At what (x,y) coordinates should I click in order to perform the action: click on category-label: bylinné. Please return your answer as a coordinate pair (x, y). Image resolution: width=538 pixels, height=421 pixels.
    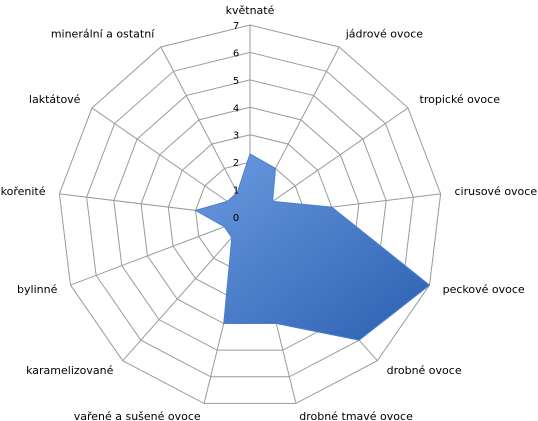
    Looking at the image, I should click on (37, 289).